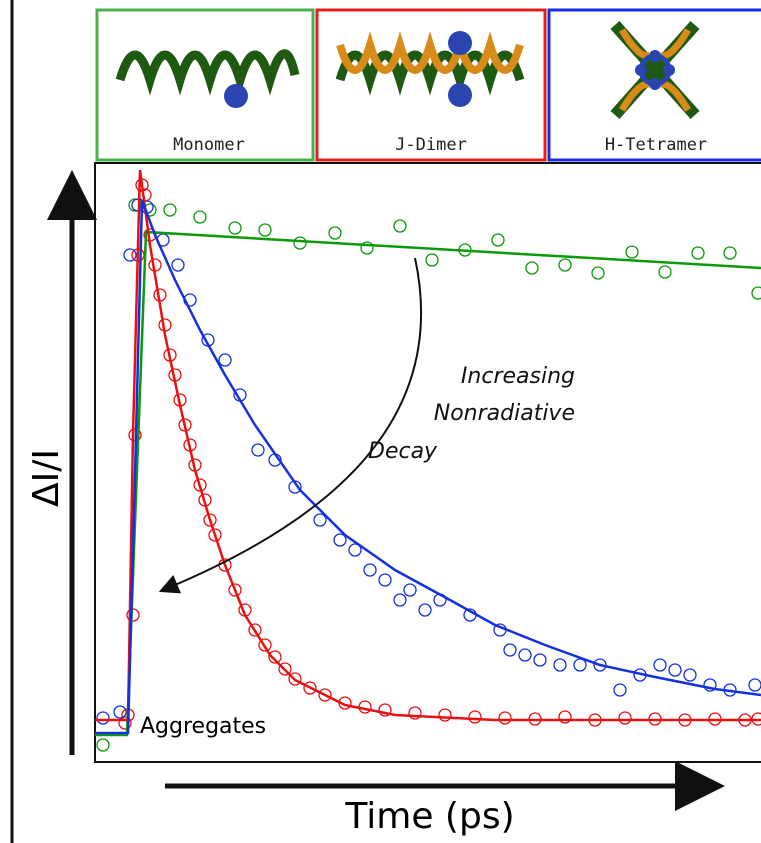 This screenshot has height=843, width=761. I want to click on dimer-icon, so click(430, 69).